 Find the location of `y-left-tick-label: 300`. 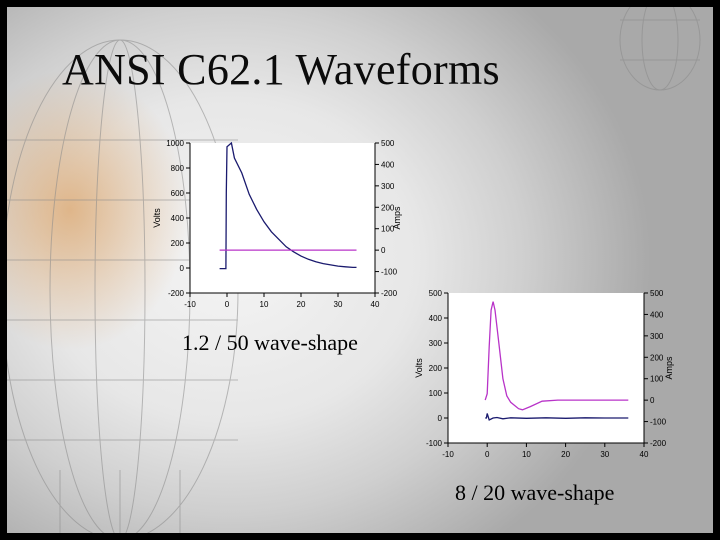

y-left-tick-label: 300 is located at coordinates (436, 343).